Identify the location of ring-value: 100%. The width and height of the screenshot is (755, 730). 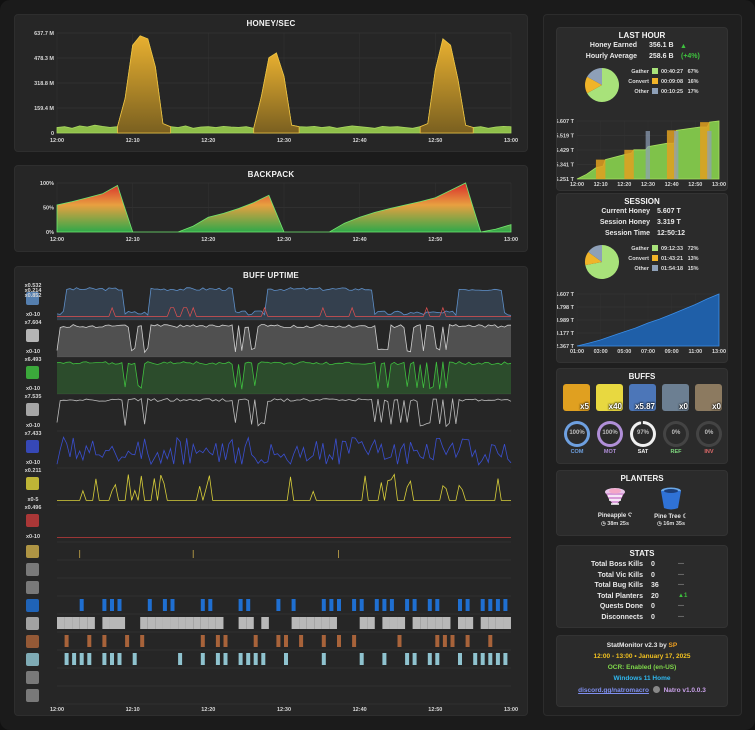
(610, 433).